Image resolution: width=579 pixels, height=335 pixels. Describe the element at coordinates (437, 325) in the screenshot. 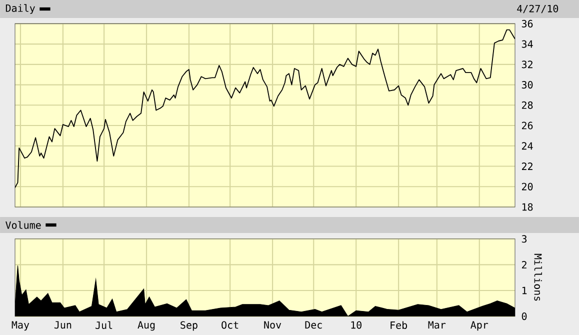

I see `x-tick-label: Mar` at that location.